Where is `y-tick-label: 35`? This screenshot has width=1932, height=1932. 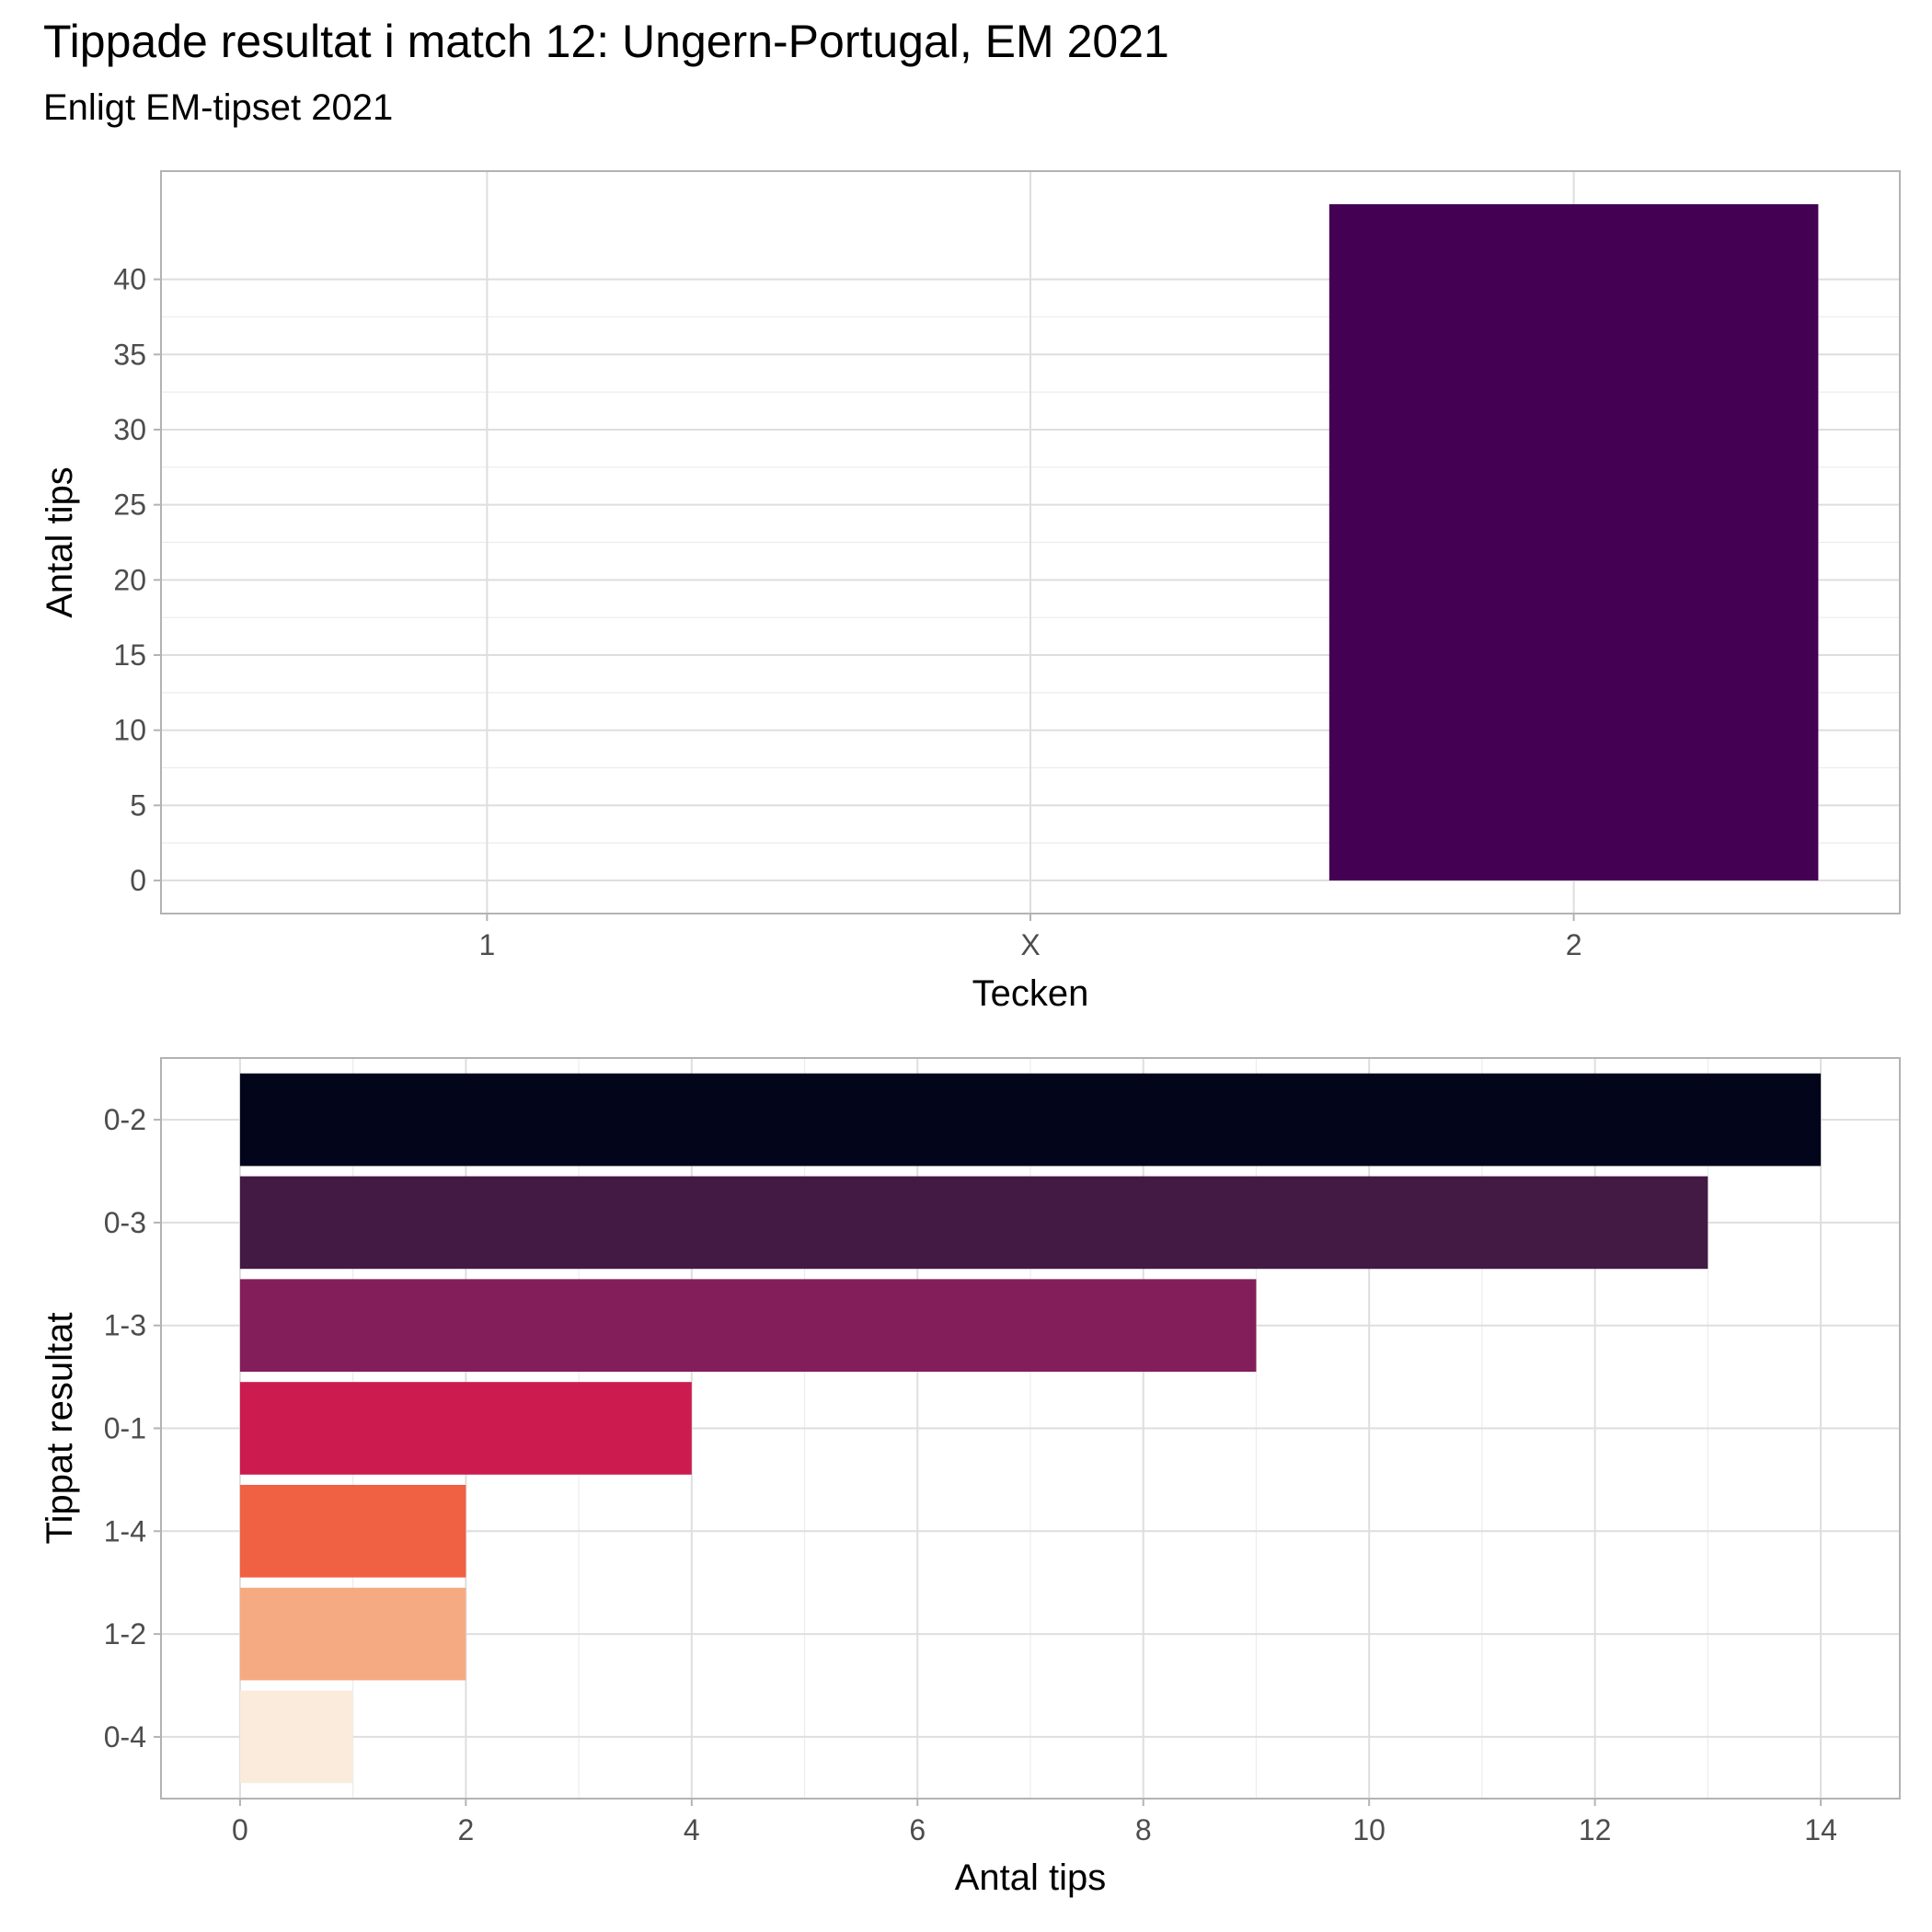 y-tick-label: 35 is located at coordinates (129, 354).